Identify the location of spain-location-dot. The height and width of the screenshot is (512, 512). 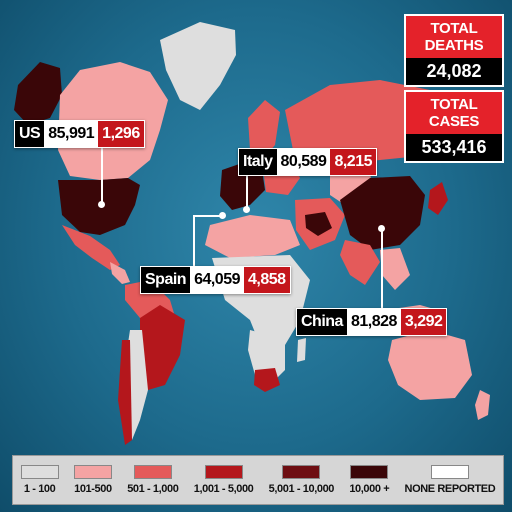
(222, 215).